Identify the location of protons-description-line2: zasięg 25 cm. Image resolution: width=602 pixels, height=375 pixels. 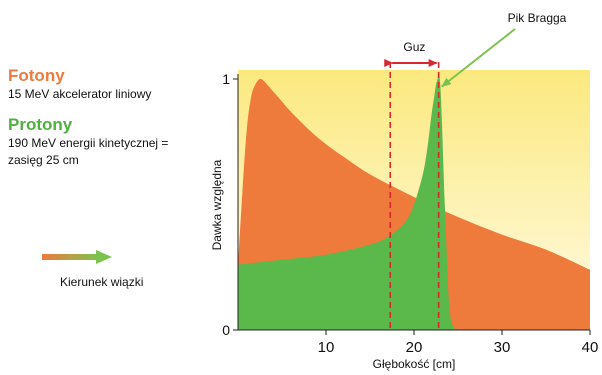
(43, 160).